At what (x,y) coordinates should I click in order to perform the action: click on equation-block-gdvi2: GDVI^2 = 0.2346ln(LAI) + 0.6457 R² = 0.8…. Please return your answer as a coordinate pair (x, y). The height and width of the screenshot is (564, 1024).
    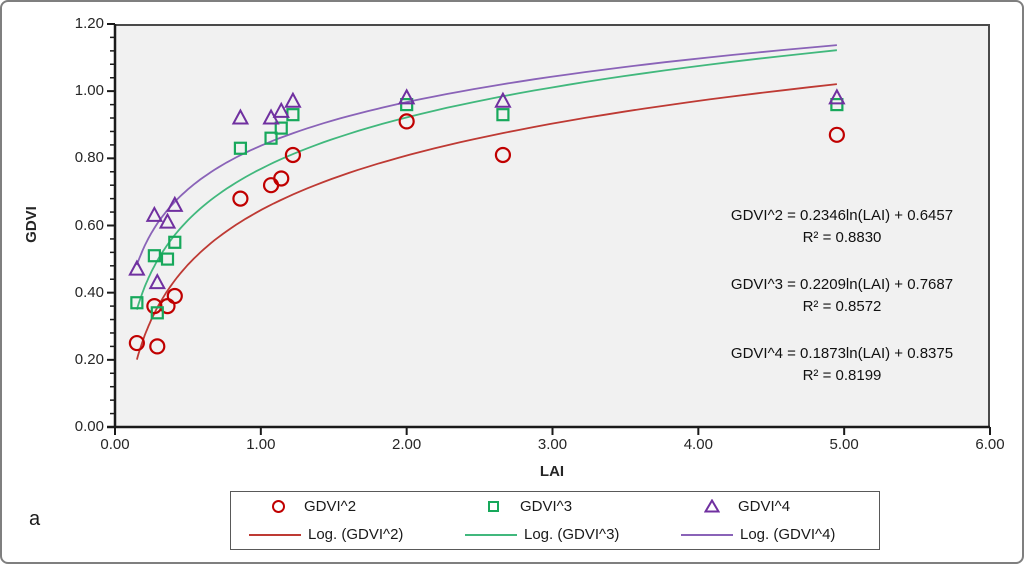
    Looking at the image, I should click on (842, 227).